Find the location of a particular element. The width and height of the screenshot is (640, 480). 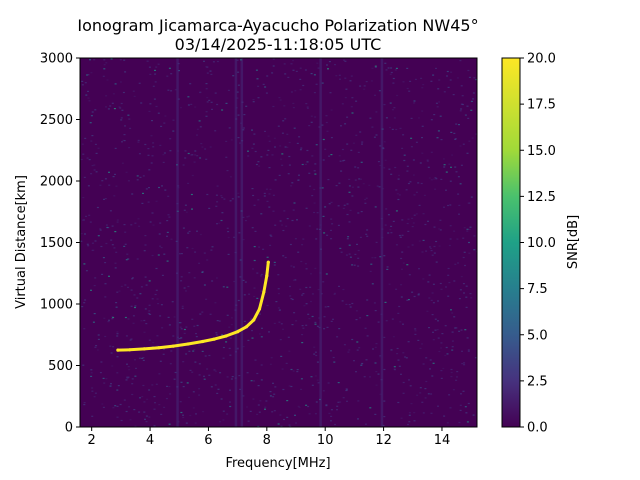

y-tick-label: 2000 is located at coordinates (56, 182).